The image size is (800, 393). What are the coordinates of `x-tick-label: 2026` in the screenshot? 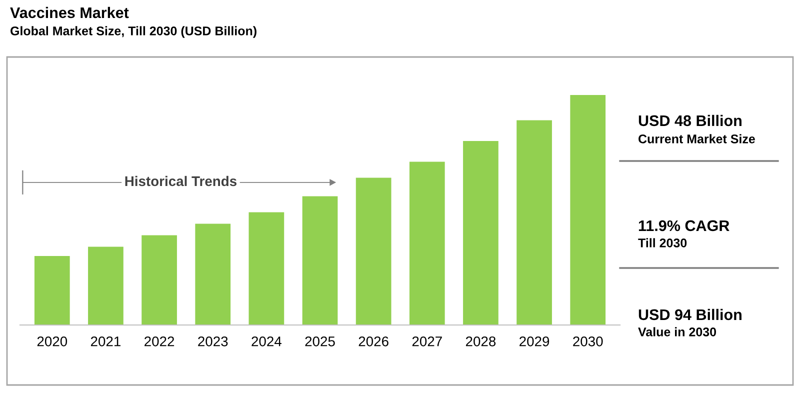 It's located at (373, 341).